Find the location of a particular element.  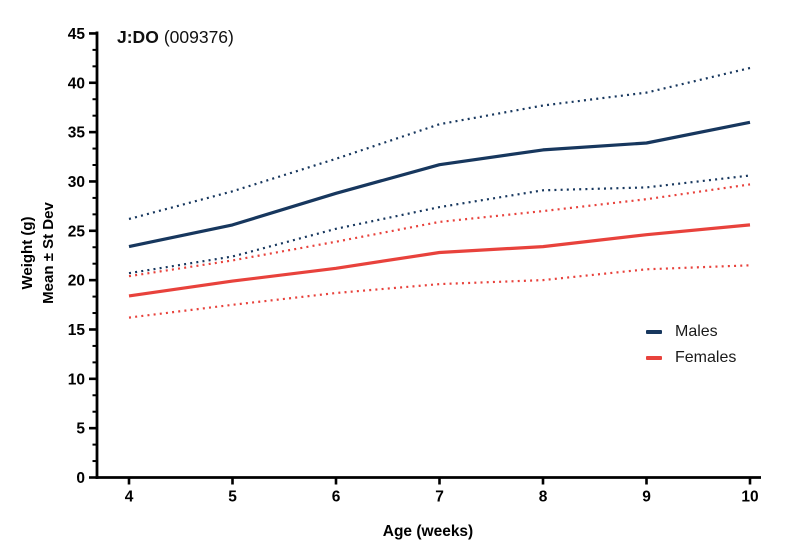

y-axis-label-line2: Mean ± St Dev is located at coordinates (48, 253).